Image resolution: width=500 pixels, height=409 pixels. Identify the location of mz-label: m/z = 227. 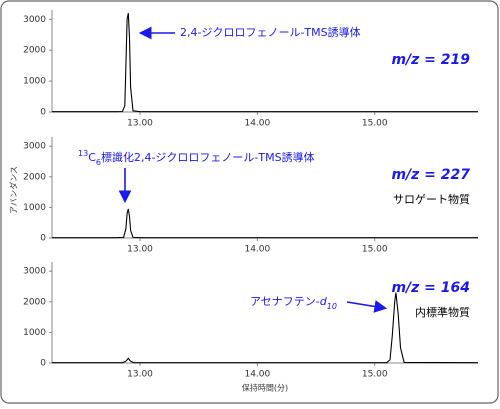
(430, 175).